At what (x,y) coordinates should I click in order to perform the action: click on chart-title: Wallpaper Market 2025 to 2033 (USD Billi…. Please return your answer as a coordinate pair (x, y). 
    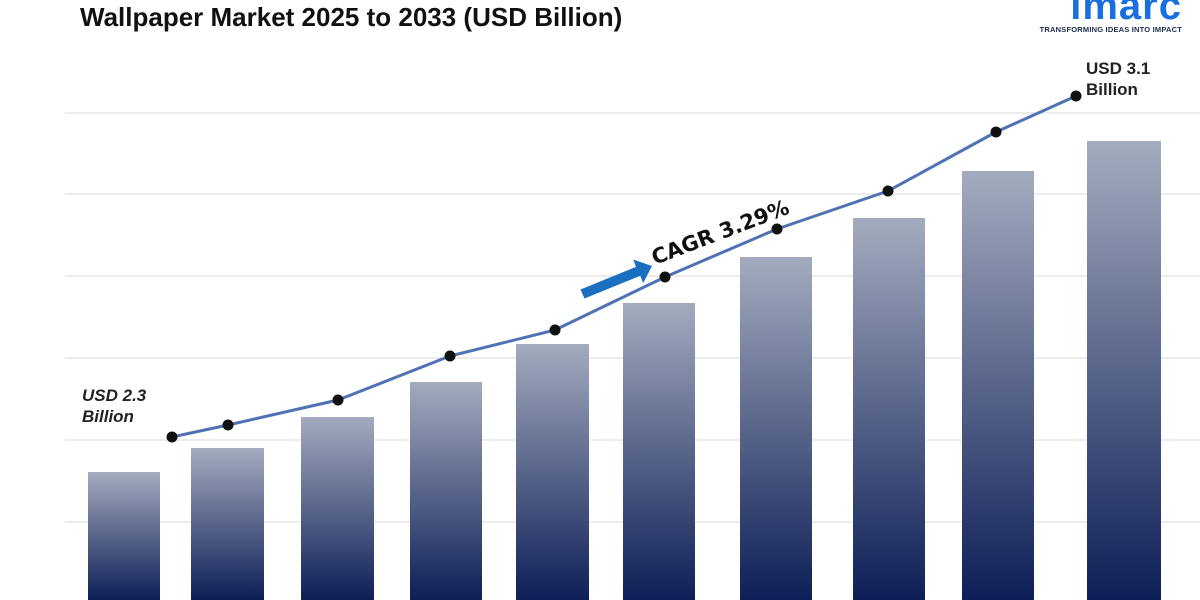
    Looking at the image, I should click on (351, 17).